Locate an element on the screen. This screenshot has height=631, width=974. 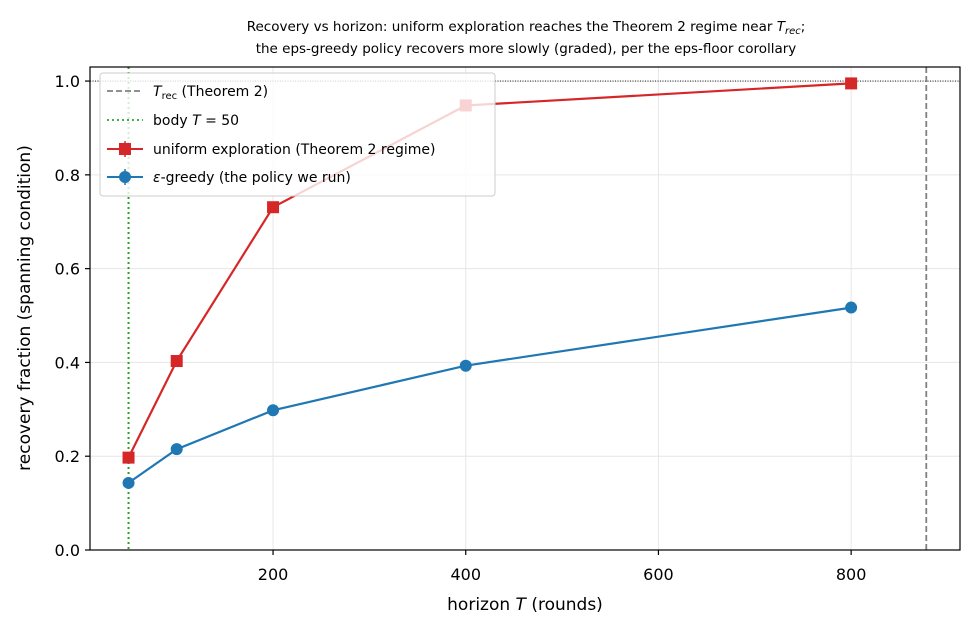
x-tick-label: 600 is located at coordinates (658, 574).